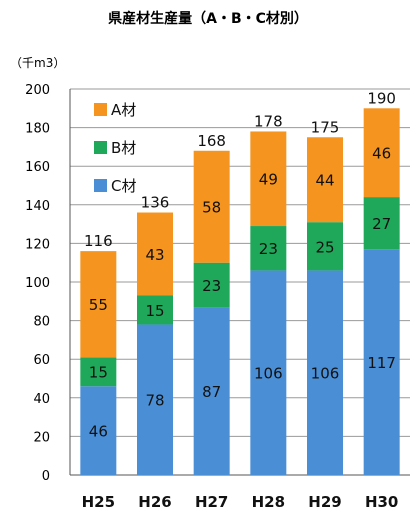 Image resolution: width=416 pixels, height=514 pixels. I want to click on data-label: 117, so click(381, 363).